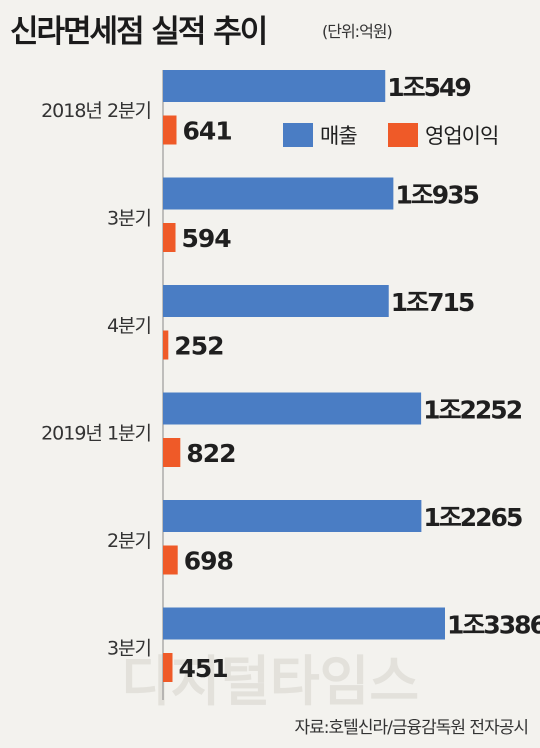 The width and height of the screenshot is (540, 748). I want to click on source-note: 자료:호텔신라/금융감독원 전자공시, so click(411, 728).